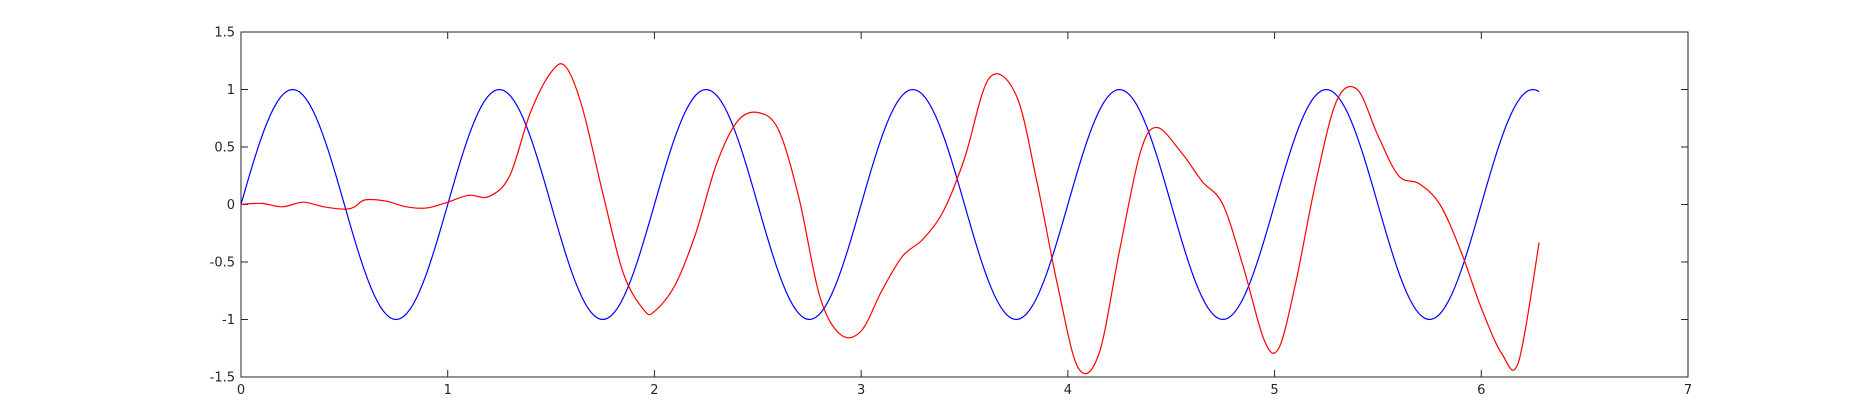  I want to click on x-tick-label: 4, so click(1068, 390).